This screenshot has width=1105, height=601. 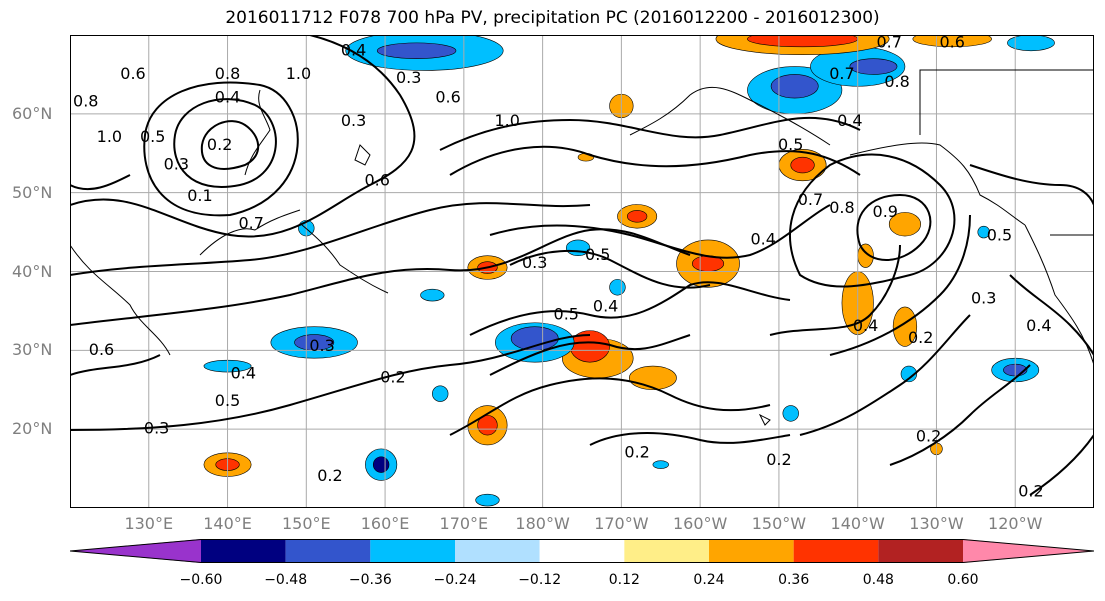 What do you see at coordinates (878, 580) in the screenshot?
I see `colorbar-tick-label: 0.48` at bounding box center [878, 580].